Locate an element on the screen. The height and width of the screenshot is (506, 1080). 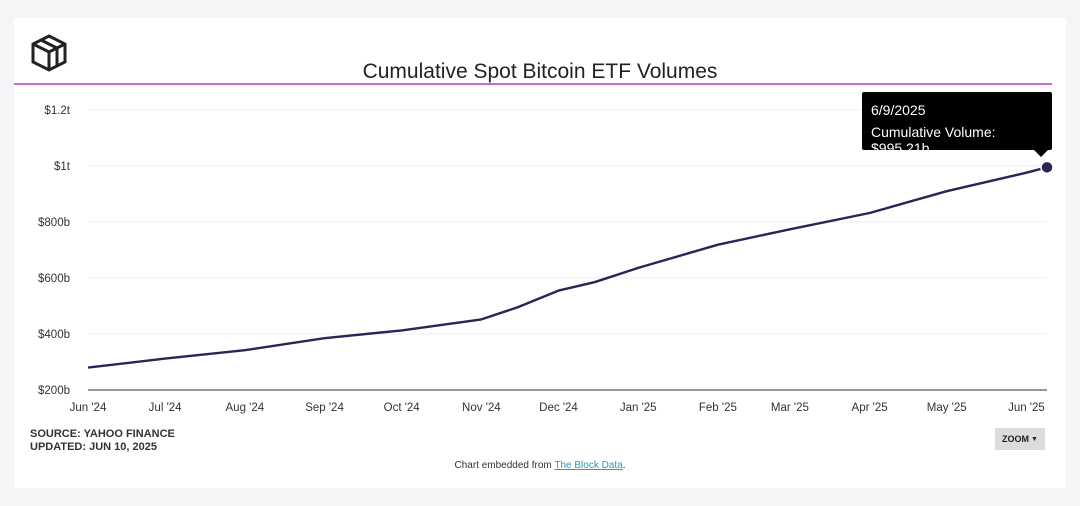
x-tick-label: Aug '24 is located at coordinates (245, 408).